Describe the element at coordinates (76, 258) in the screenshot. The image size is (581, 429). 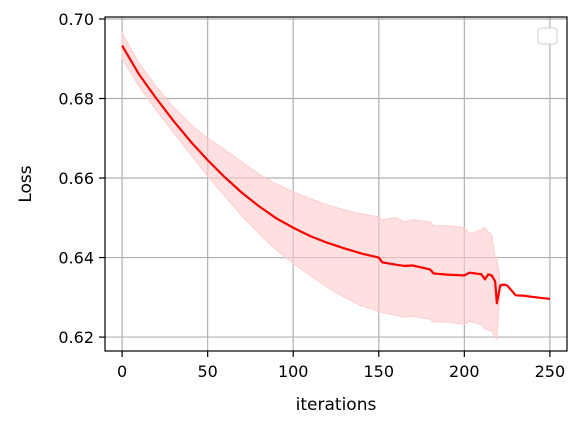
I see `y-tick-label: 0.64` at that location.